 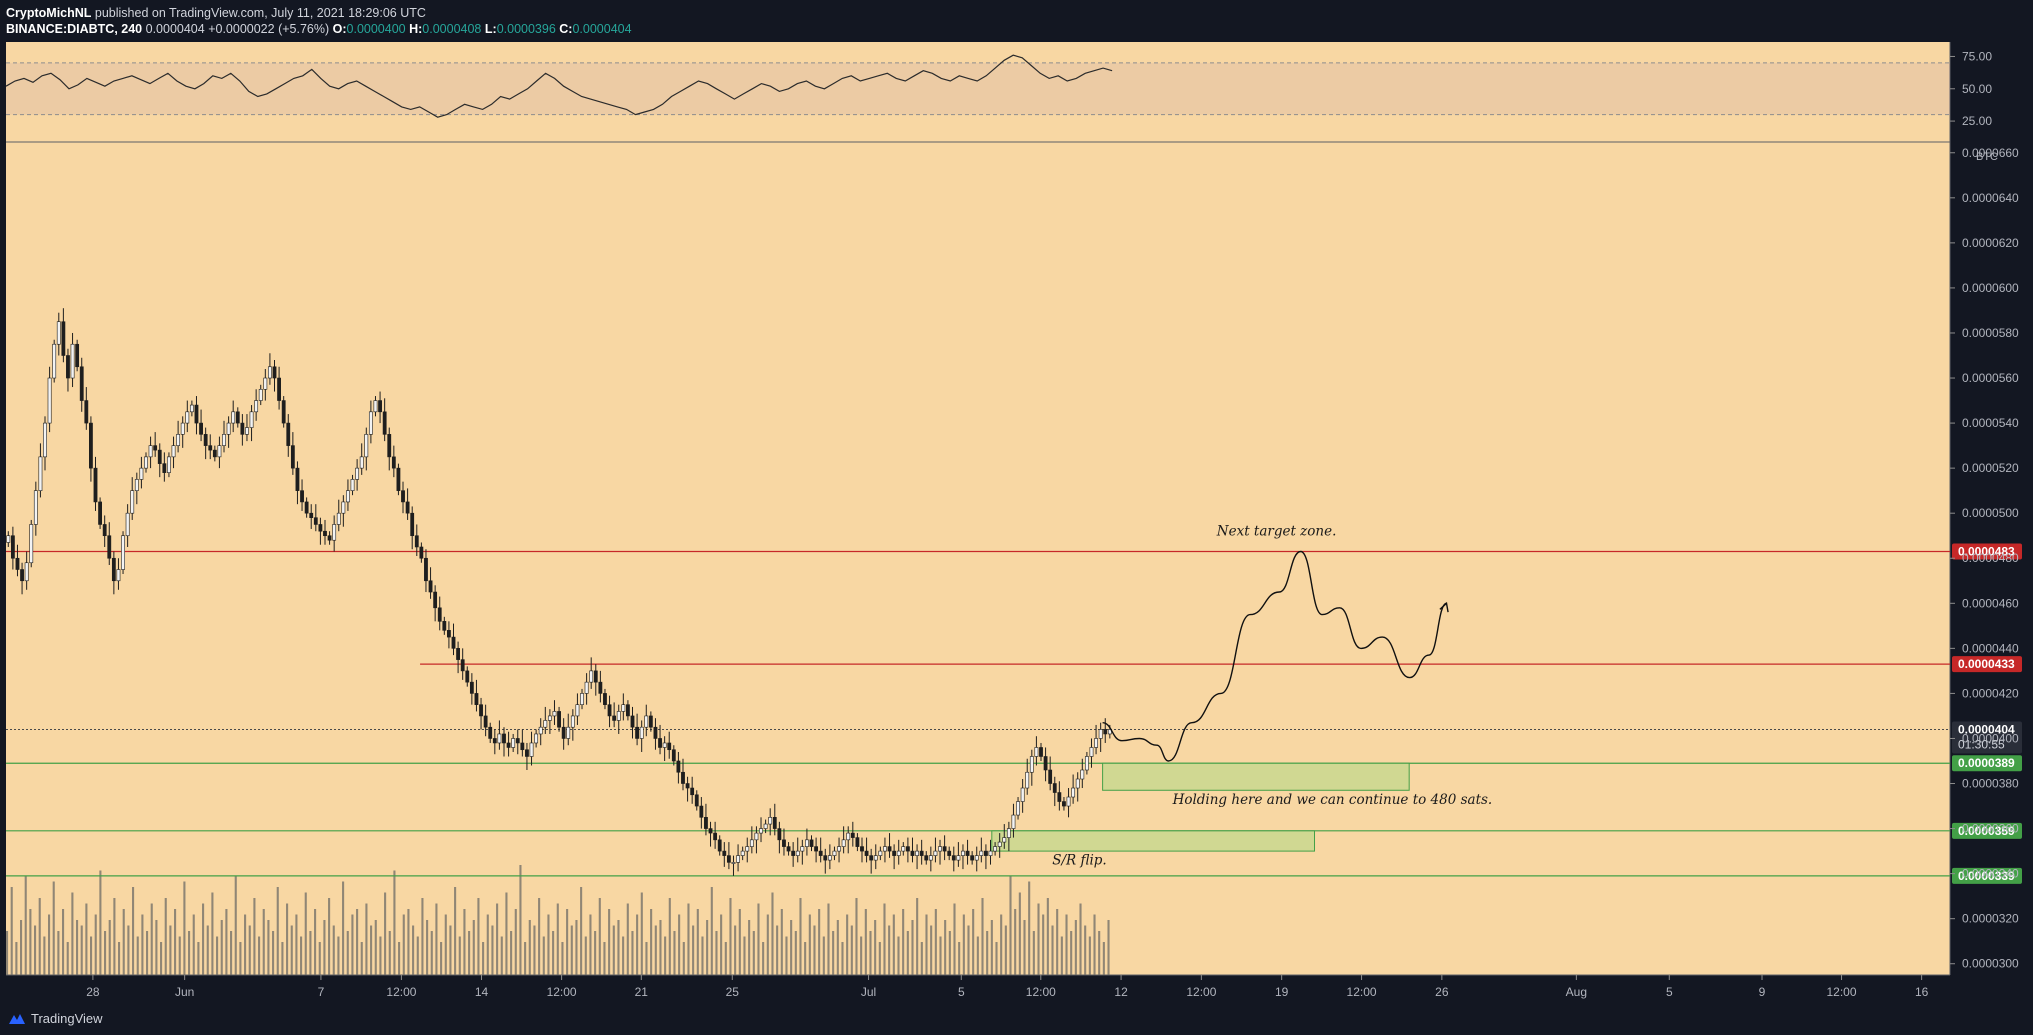 What do you see at coordinates (49, 13) in the screenshot?
I see `author-name: CryptoMichNL` at bounding box center [49, 13].